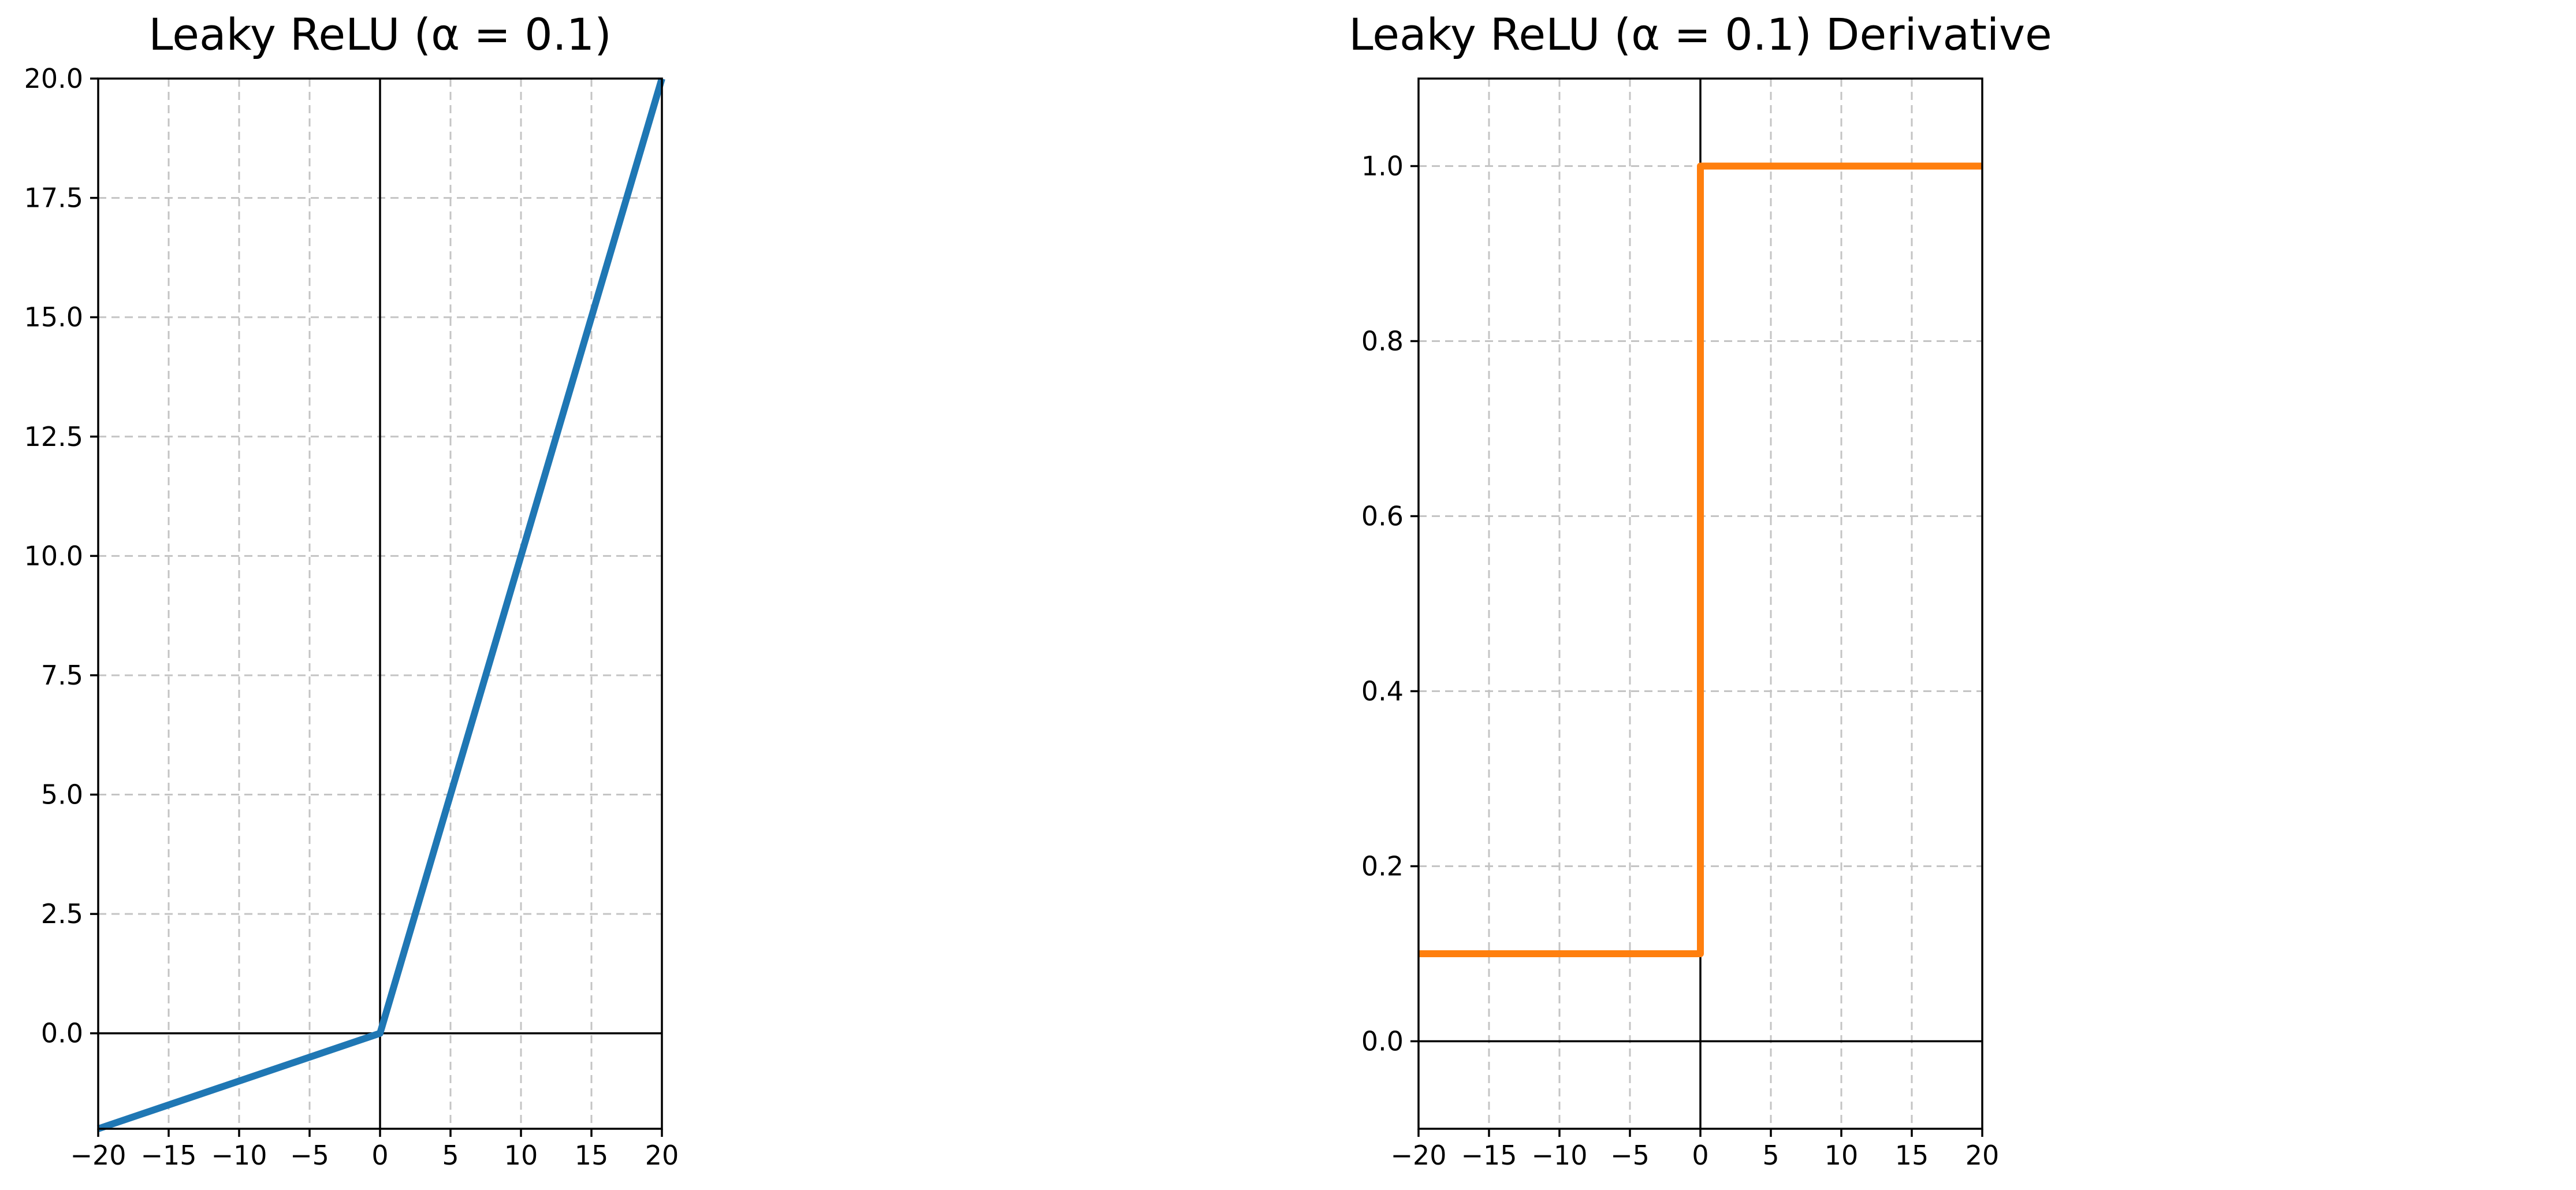 This screenshot has height=1190, width=2576. I want to click on y-tick-label: 0.8, so click(1382, 341).